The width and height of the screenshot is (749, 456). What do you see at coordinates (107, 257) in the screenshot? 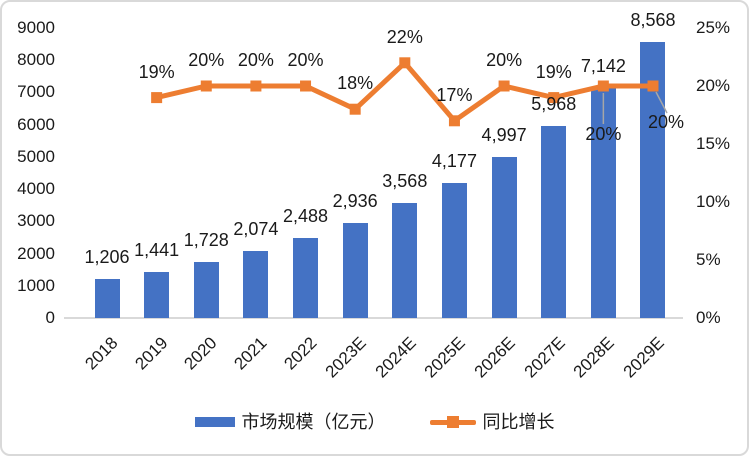
I see `bar-value-label: 1,206` at bounding box center [107, 257].